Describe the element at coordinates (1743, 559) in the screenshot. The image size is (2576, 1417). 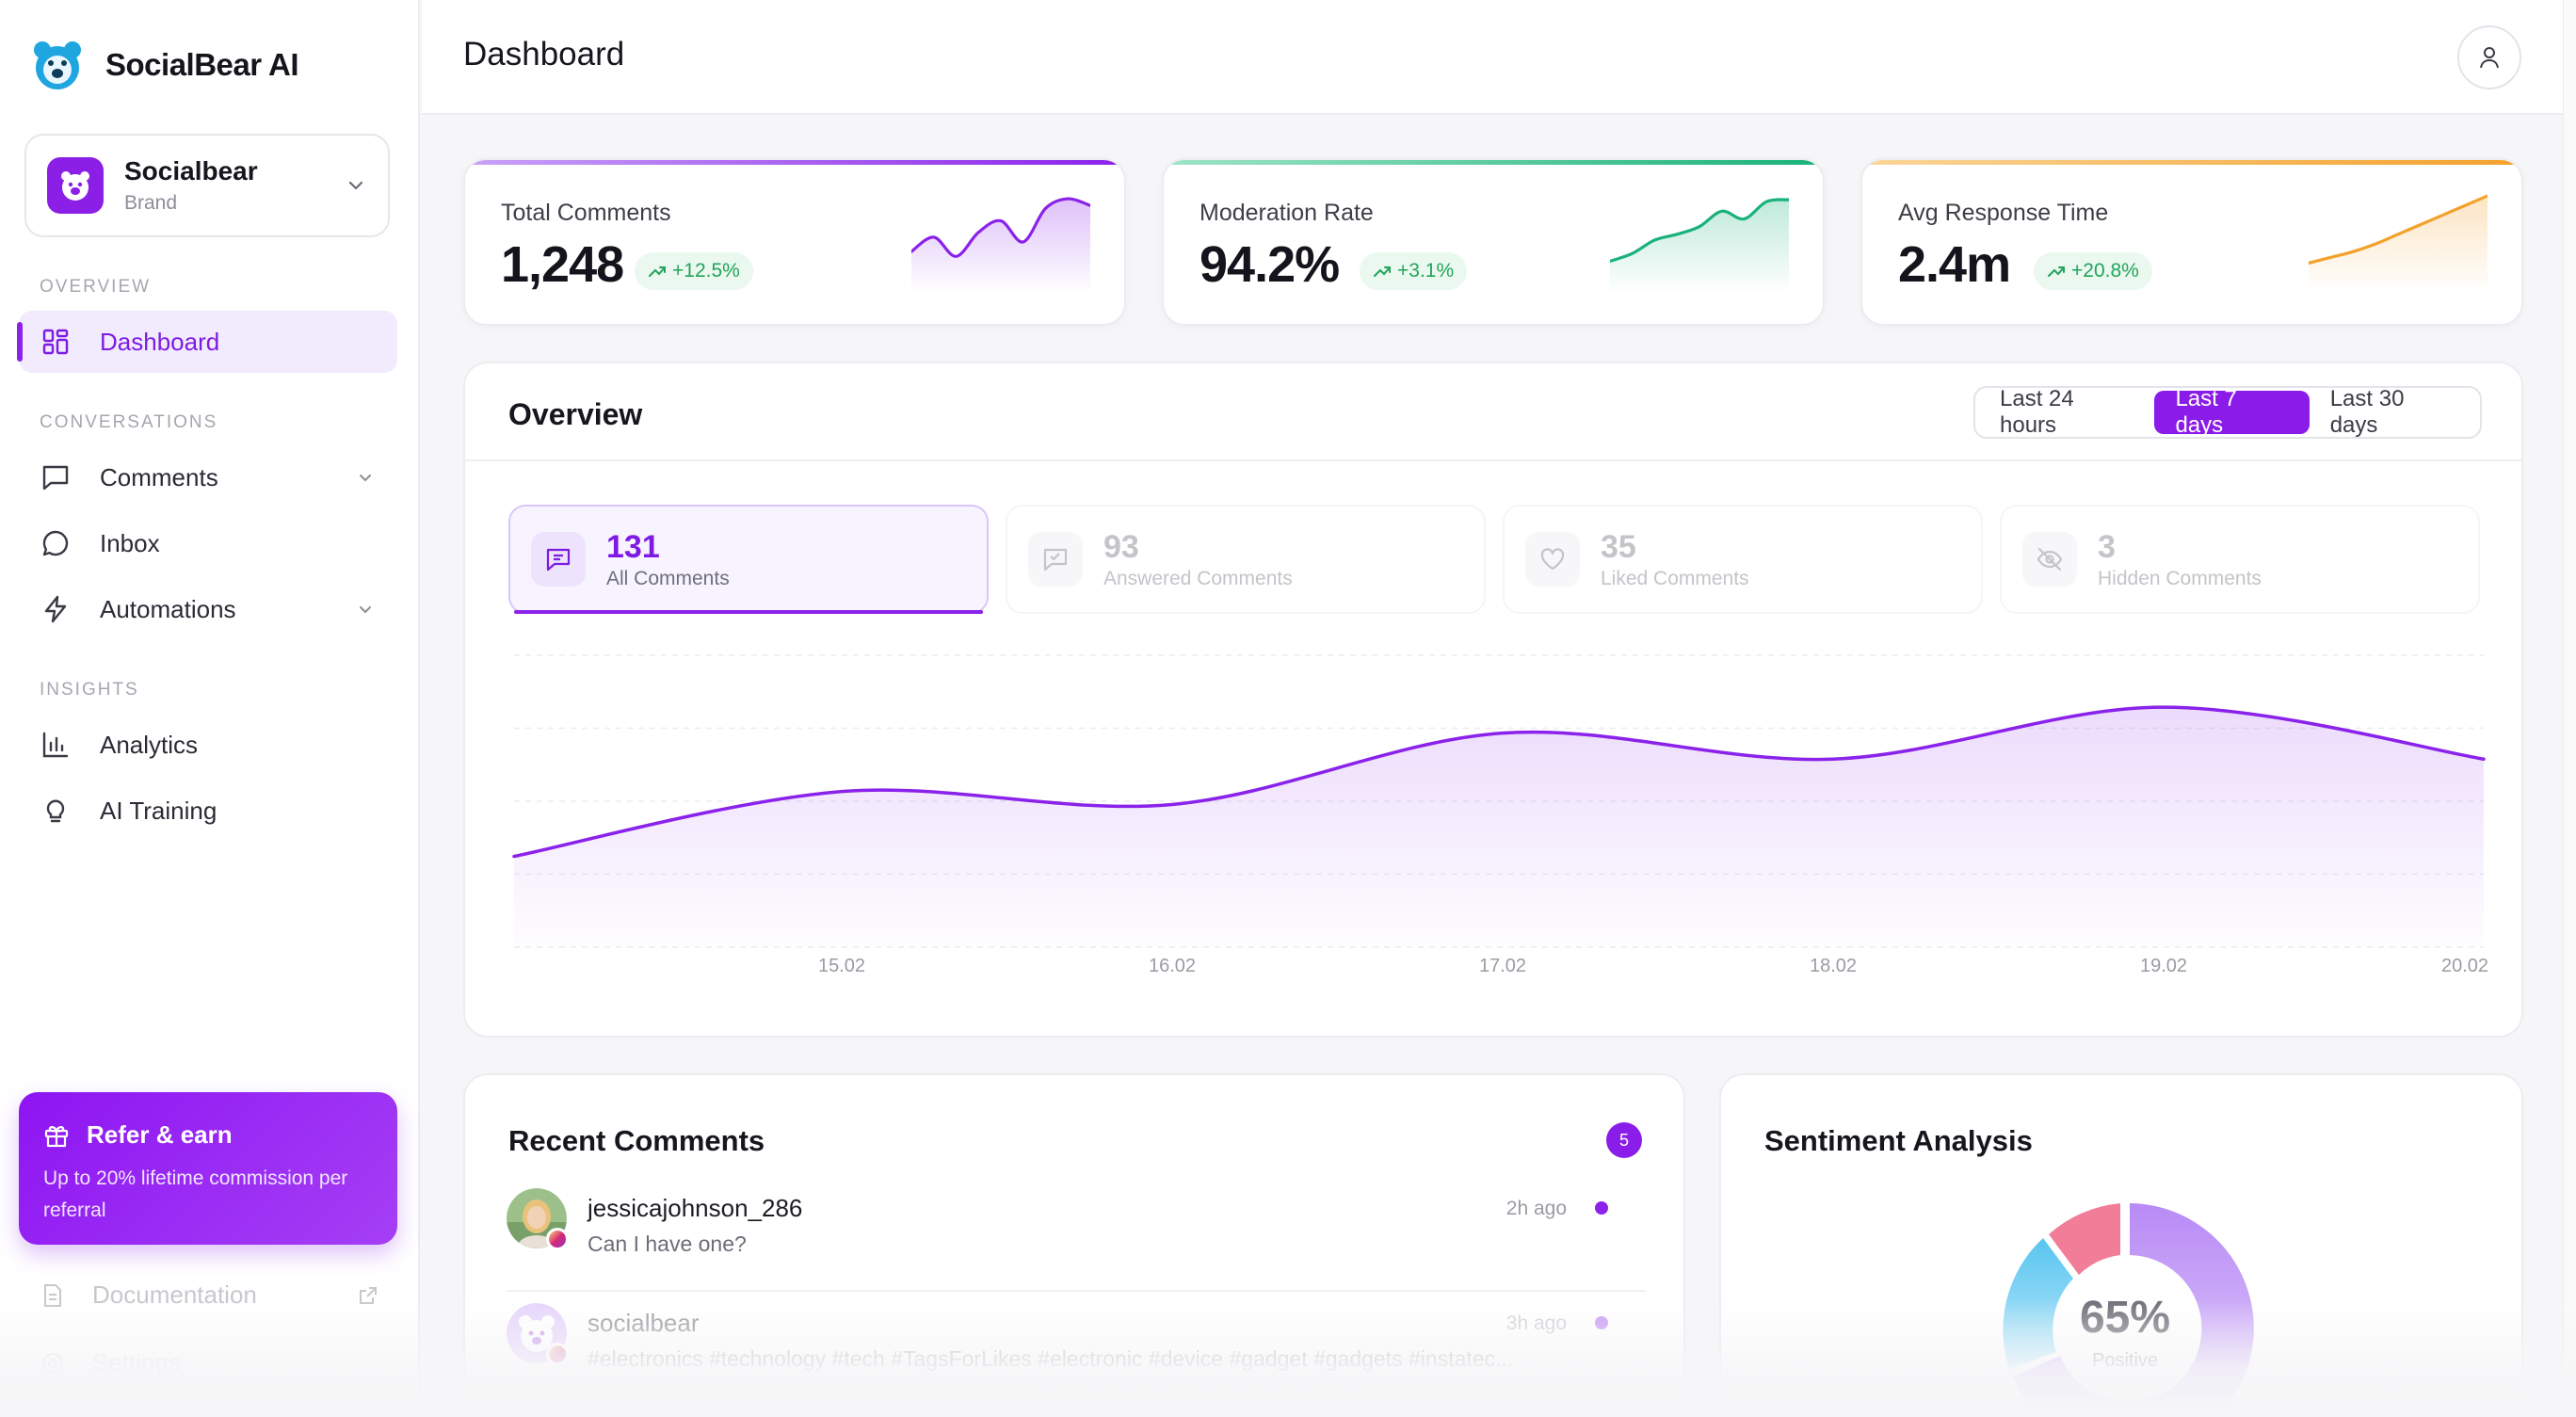
I see `kpi-tab-liked-comments: 35 Liked Comments` at that location.